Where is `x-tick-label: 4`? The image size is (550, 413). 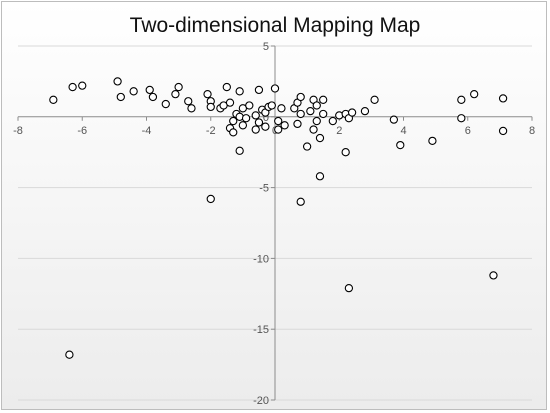 x-tick-label: 4 is located at coordinates (403, 131).